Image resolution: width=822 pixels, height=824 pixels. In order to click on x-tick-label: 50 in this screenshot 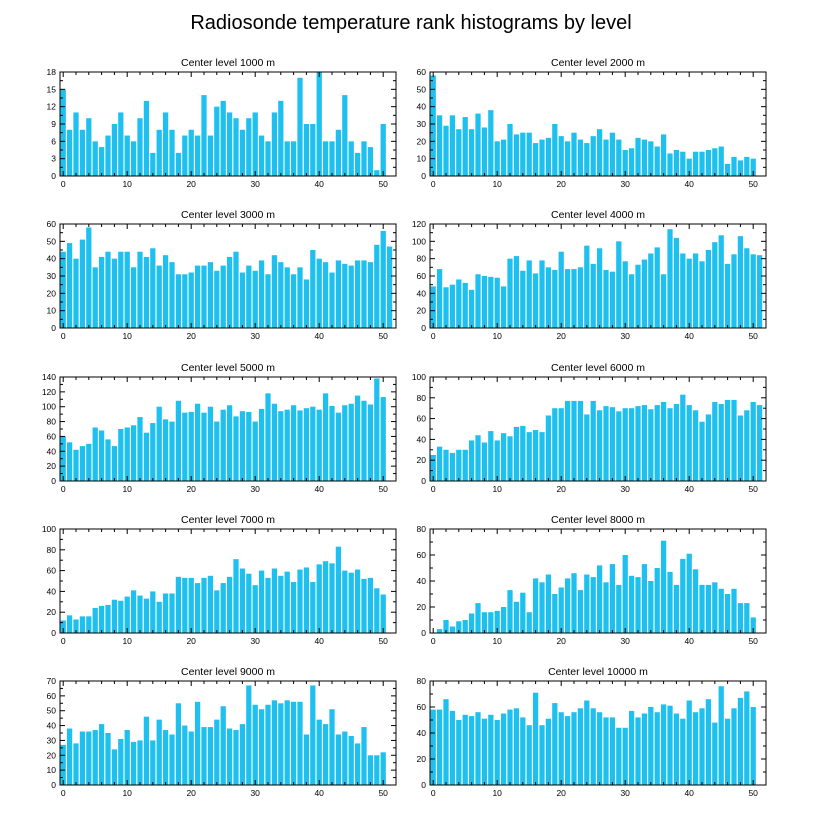, I will do `click(383, 489)`.